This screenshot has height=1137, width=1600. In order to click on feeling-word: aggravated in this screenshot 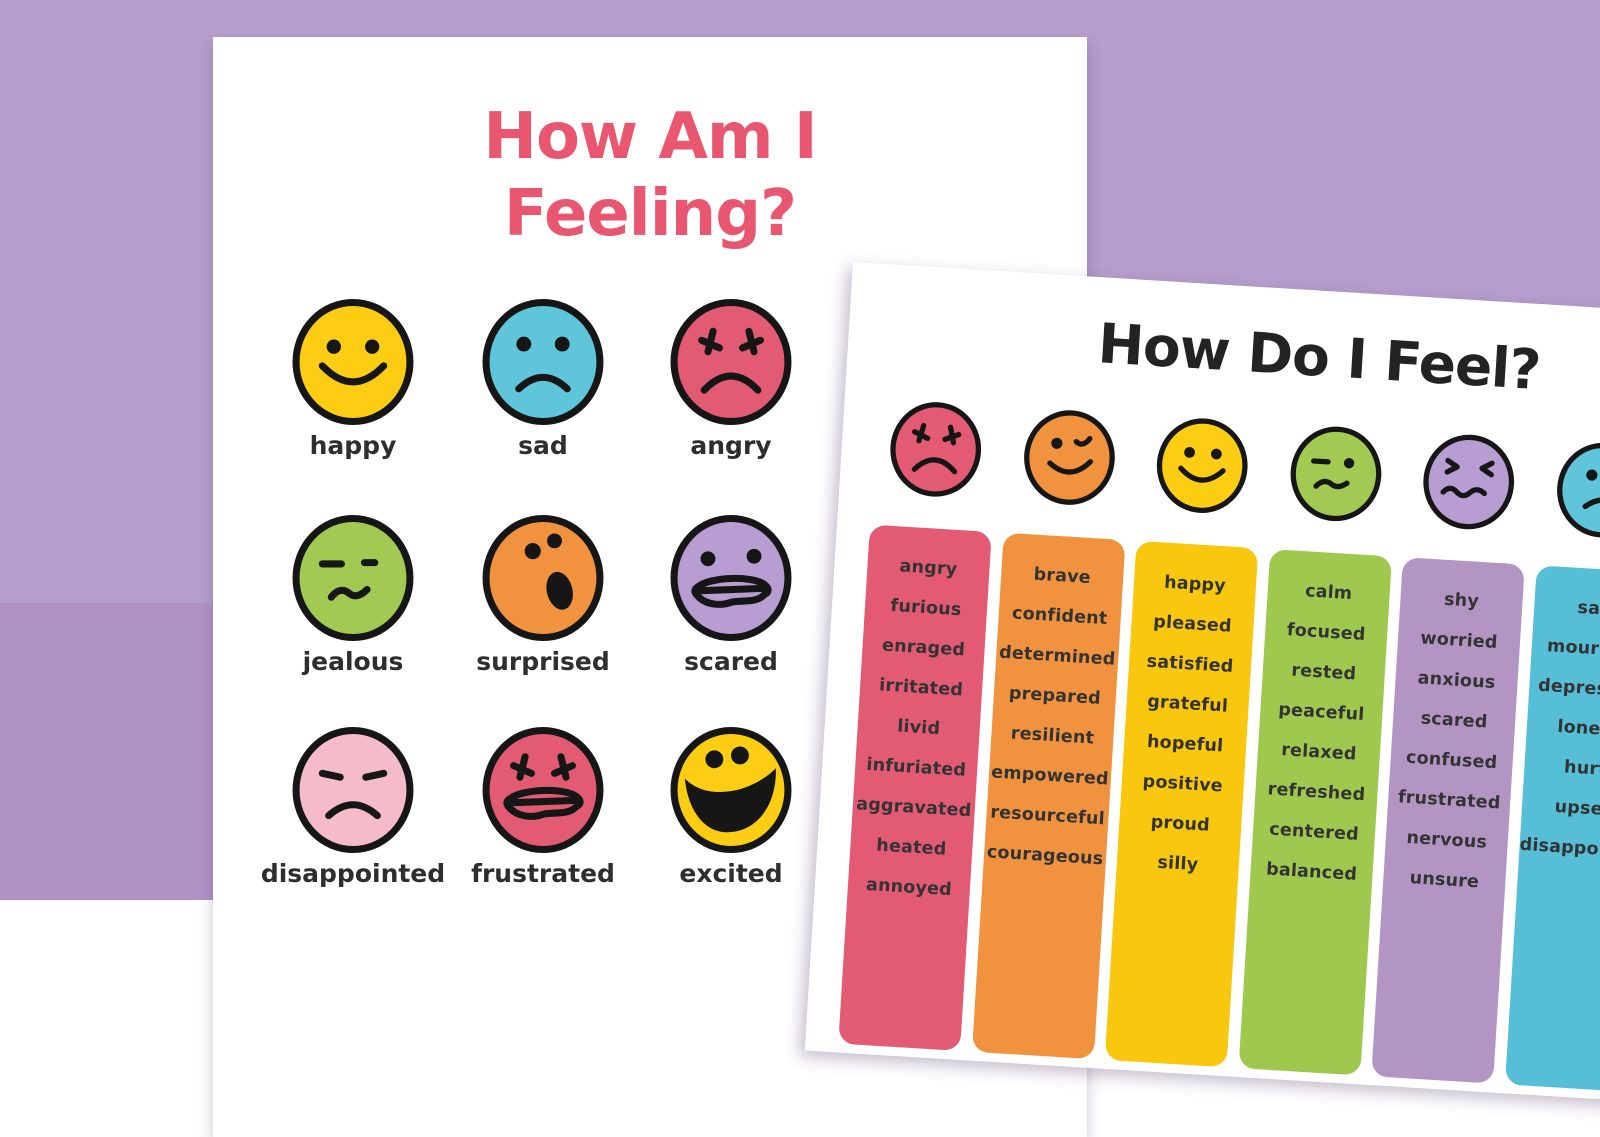, I will do `click(913, 808)`.